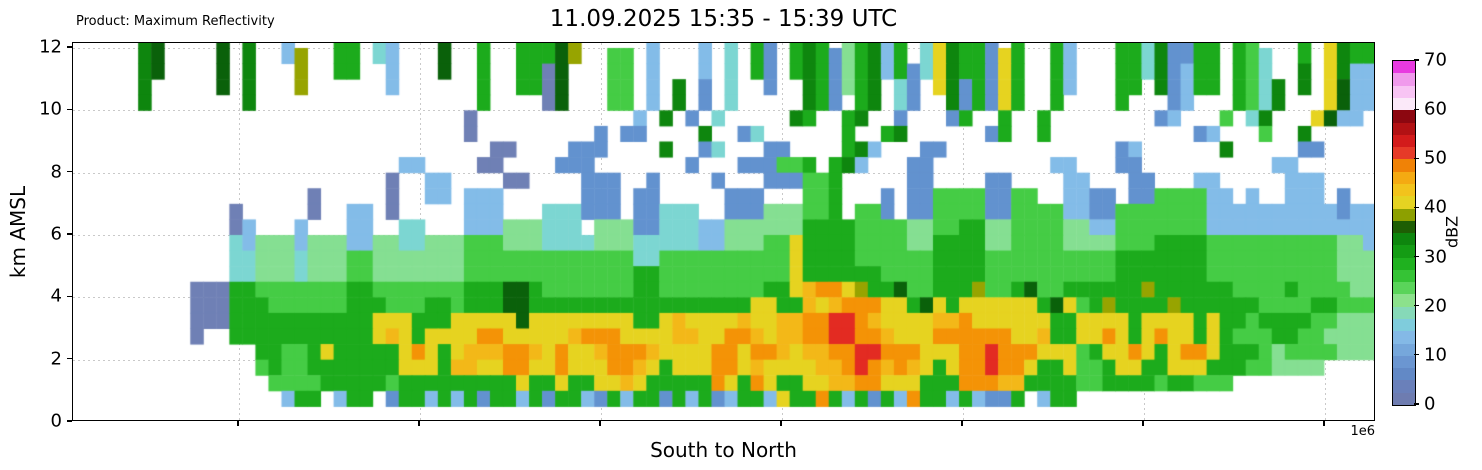 Image resolution: width=1482 pixels, height=470 pixels. I want to click on colorbar-tick-label: 0, so click(1430, 404).